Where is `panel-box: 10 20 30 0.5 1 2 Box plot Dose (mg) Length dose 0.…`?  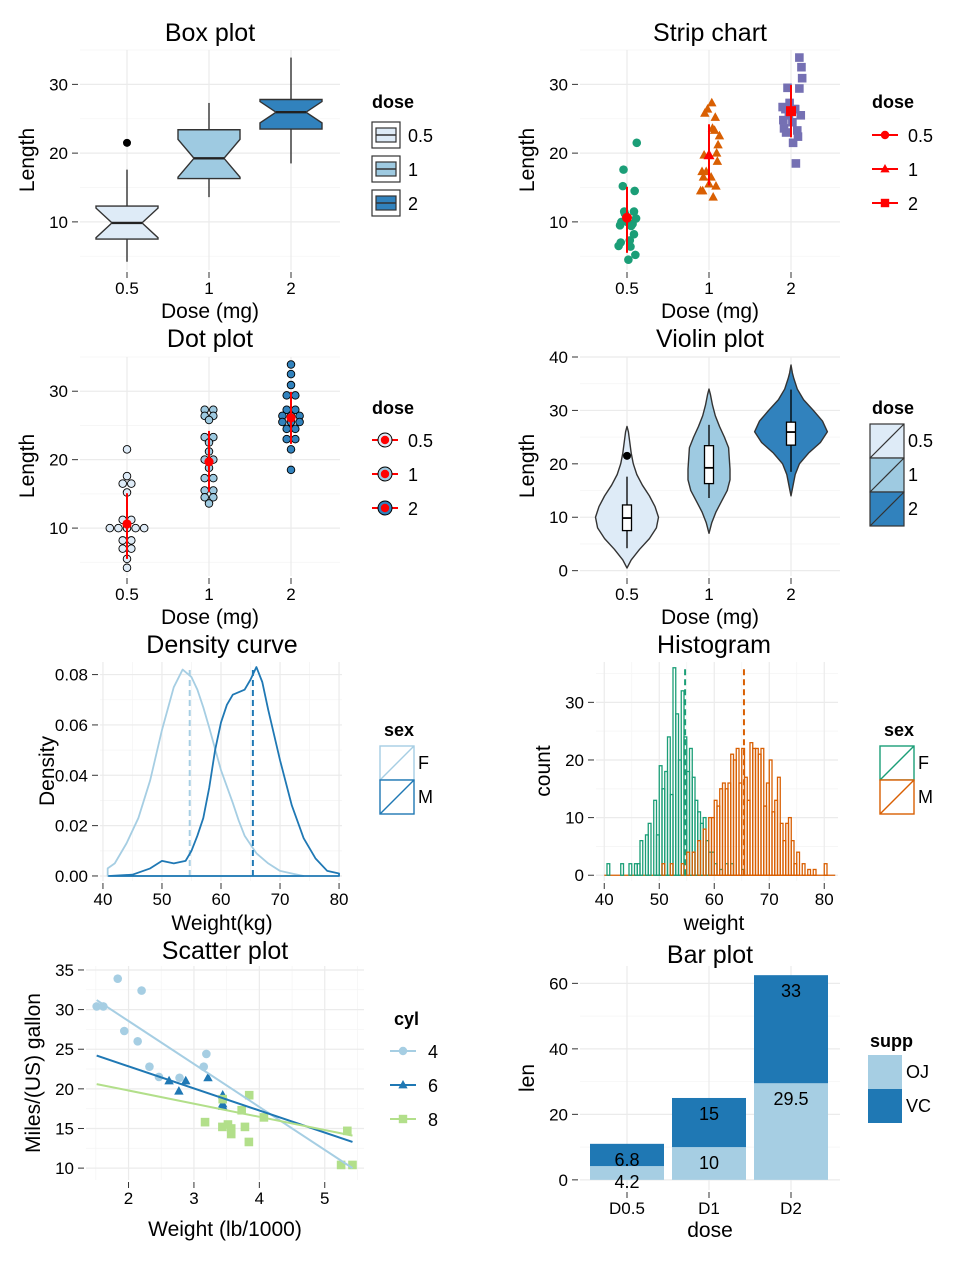
panel-box: 10 20 30 0.5 1 2 Box plot Dose (mg) Length dose 0.… is located at coordinates (224, 171).